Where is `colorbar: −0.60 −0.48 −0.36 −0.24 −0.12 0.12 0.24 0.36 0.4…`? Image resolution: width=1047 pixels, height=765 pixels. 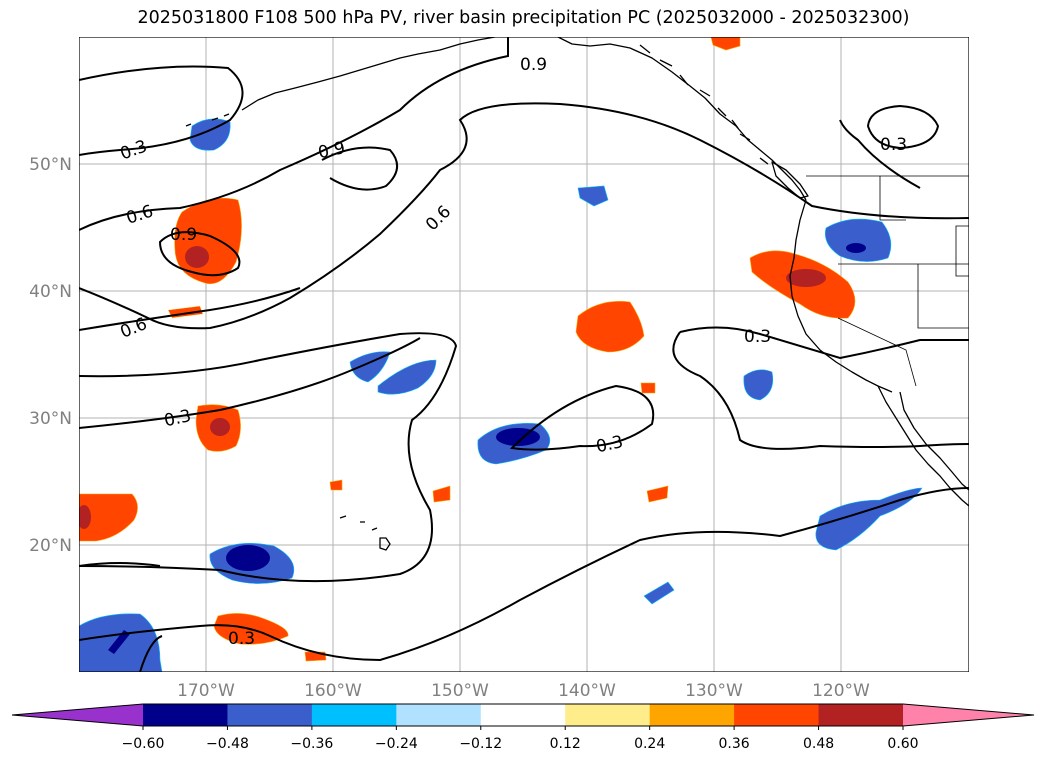
colorbar: −0.60 −0.48 −0.36 −0.24 −0.12 0.12 0.24 0.36 0.4… is located at coordinates (523, 727).